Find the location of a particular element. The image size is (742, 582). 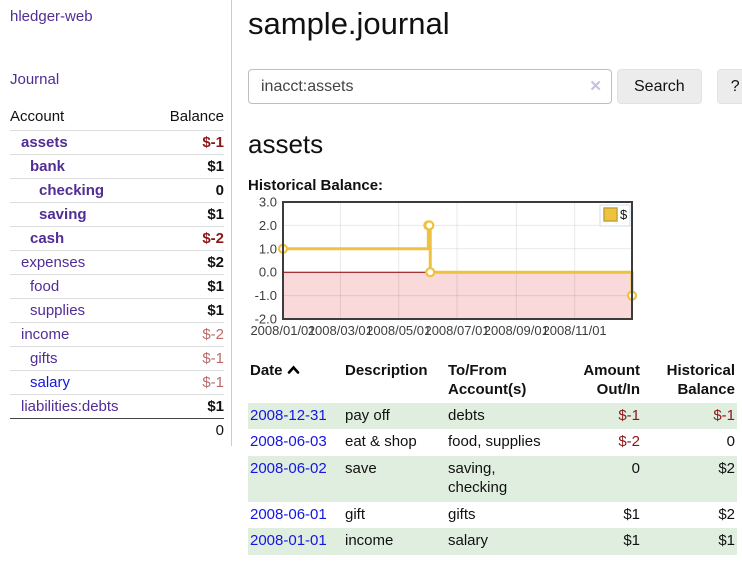

sidebar-item-journal: Journal is located at coordinates (35, 79).